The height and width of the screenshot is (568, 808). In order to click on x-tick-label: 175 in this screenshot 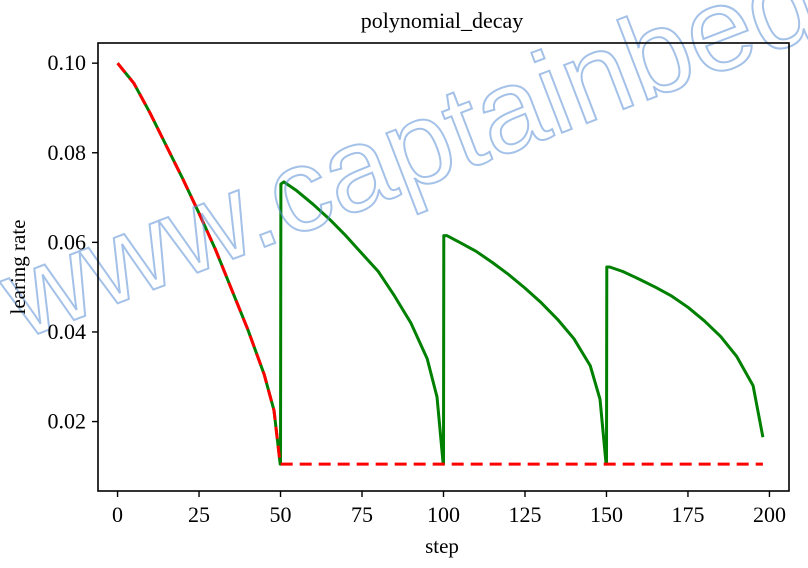, I will do `click(687, 514)`.